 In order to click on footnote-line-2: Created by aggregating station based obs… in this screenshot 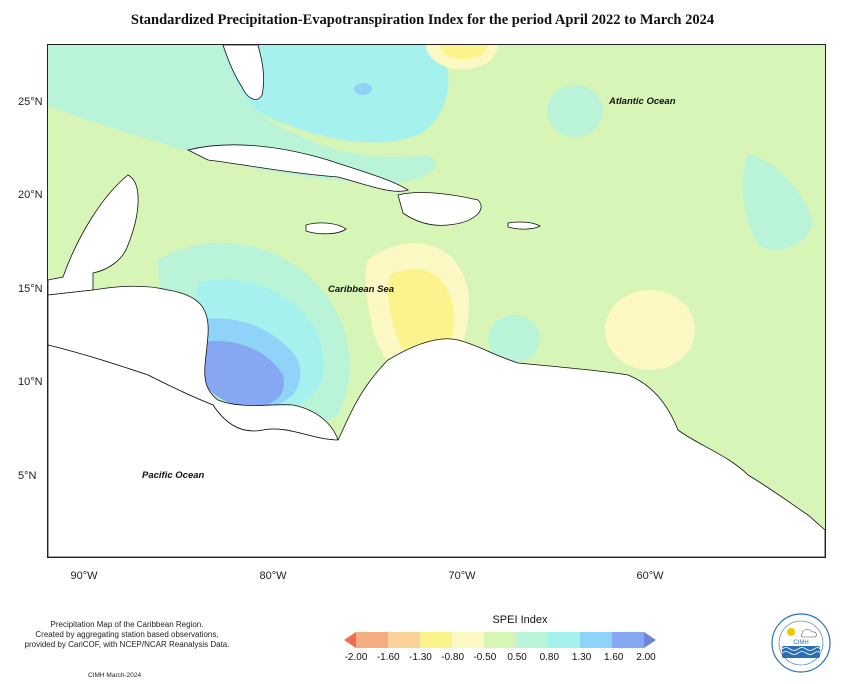, I will do `click(127, 634)`.